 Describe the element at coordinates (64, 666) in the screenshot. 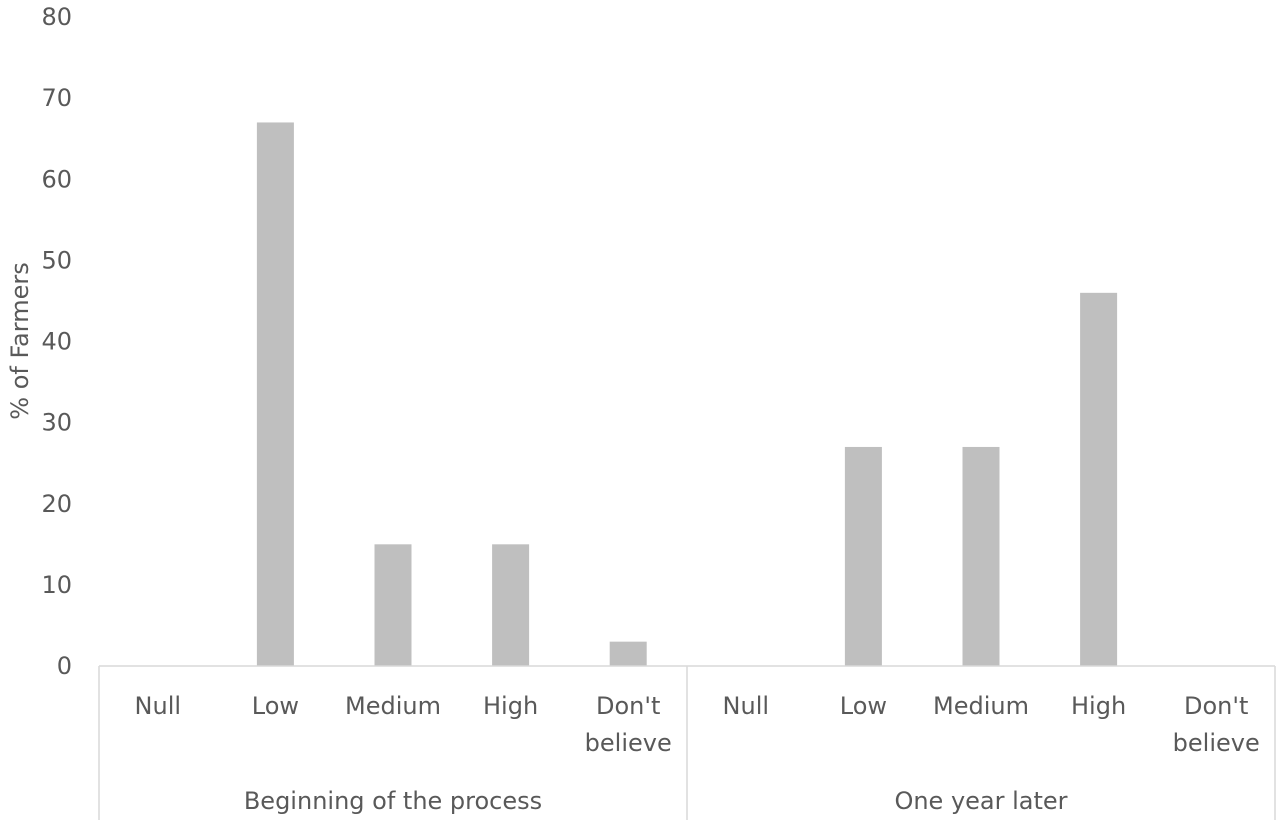

I see `y-tick-label: 0` at that location.